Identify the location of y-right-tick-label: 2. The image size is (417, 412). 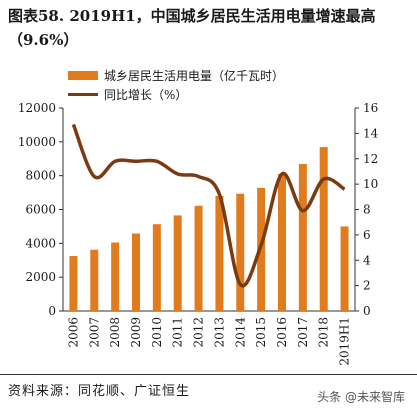
(367, 286).